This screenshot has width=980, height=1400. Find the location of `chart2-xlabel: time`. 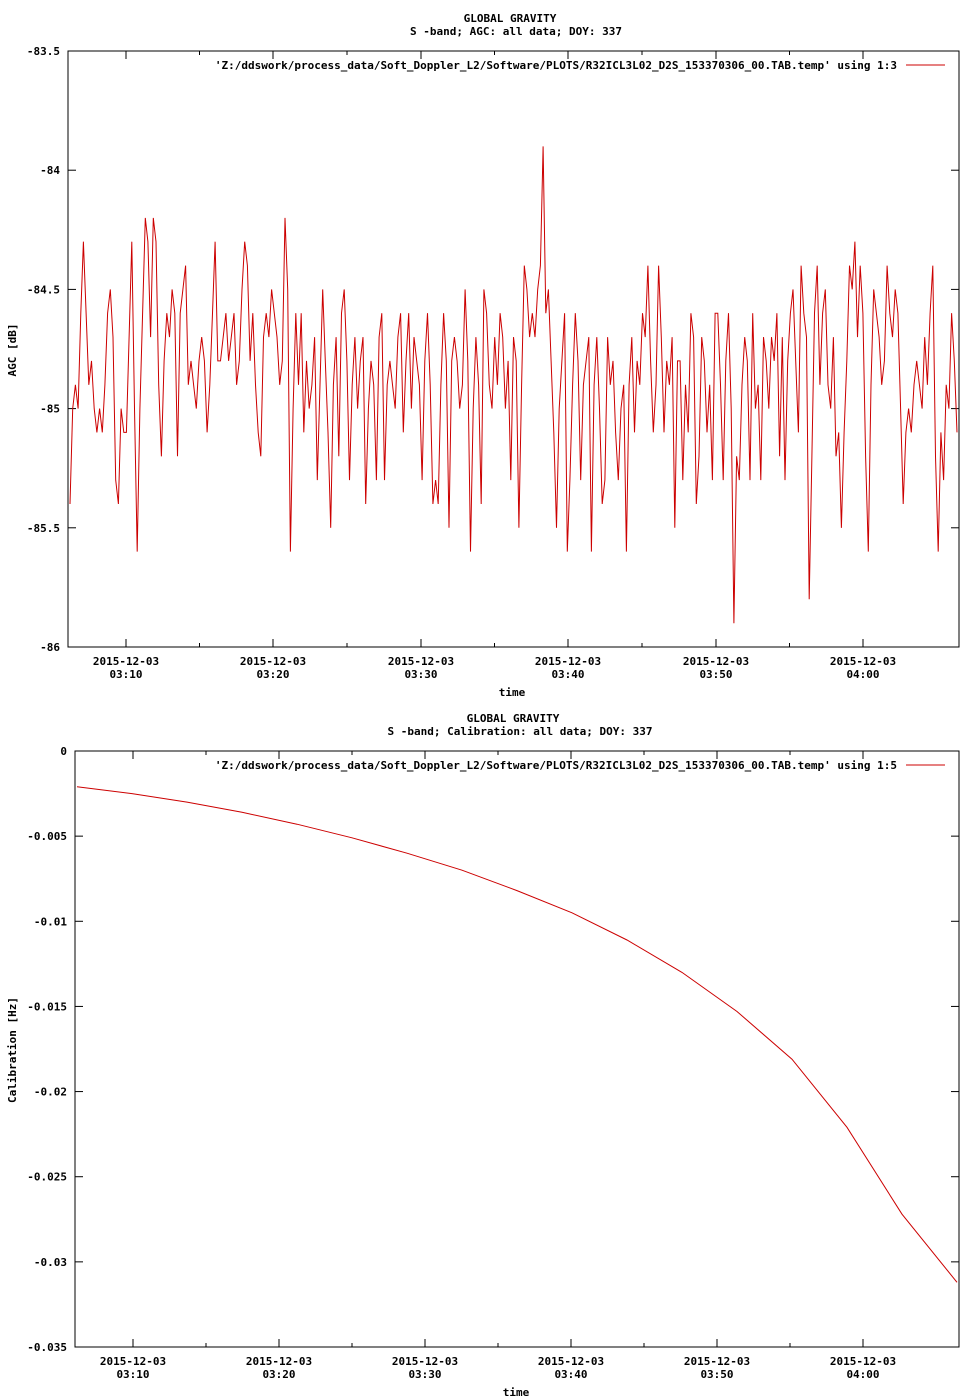

chart2-xlabel: time is located at coordinates (516, 1392).